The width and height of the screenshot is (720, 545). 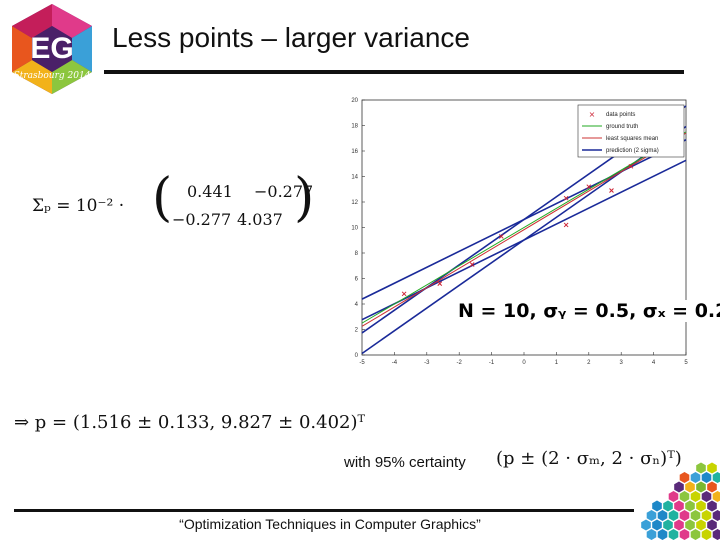 I want to click on legend-label: least squares mean, so click(x=632, y=139).